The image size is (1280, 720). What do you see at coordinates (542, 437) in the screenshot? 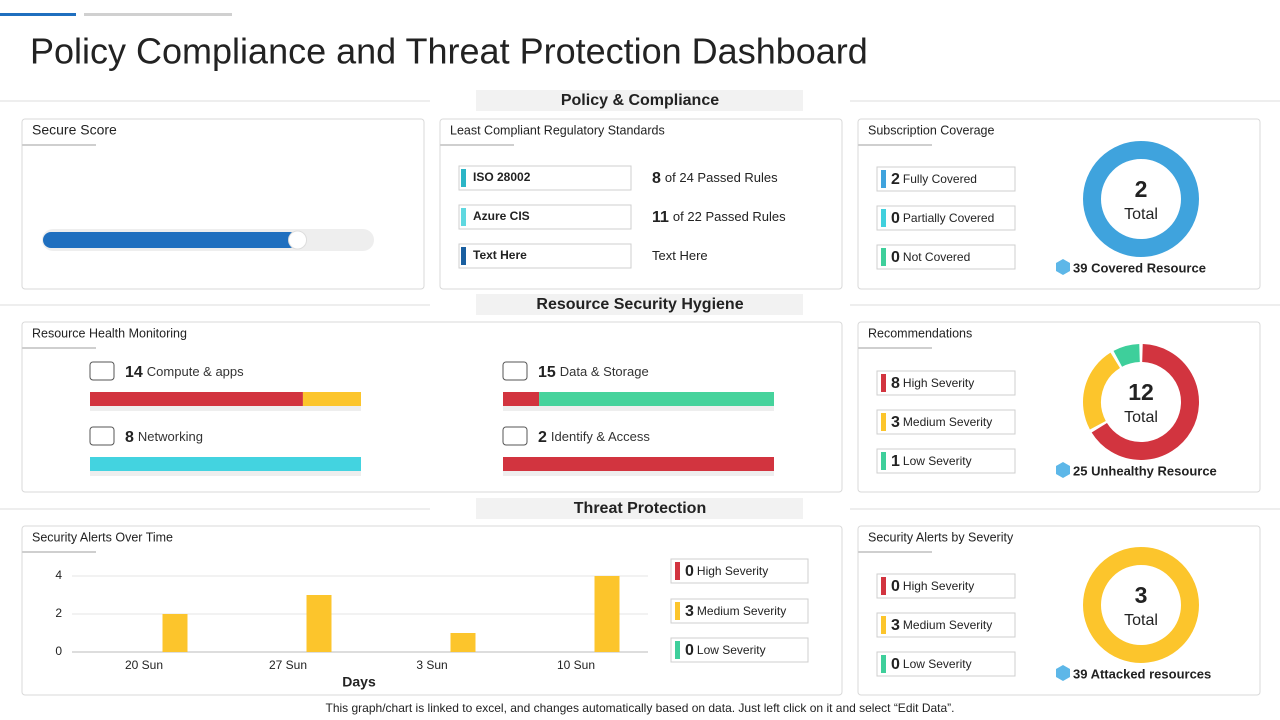
I see `health-count: 2` at bounding box center [542, 437].